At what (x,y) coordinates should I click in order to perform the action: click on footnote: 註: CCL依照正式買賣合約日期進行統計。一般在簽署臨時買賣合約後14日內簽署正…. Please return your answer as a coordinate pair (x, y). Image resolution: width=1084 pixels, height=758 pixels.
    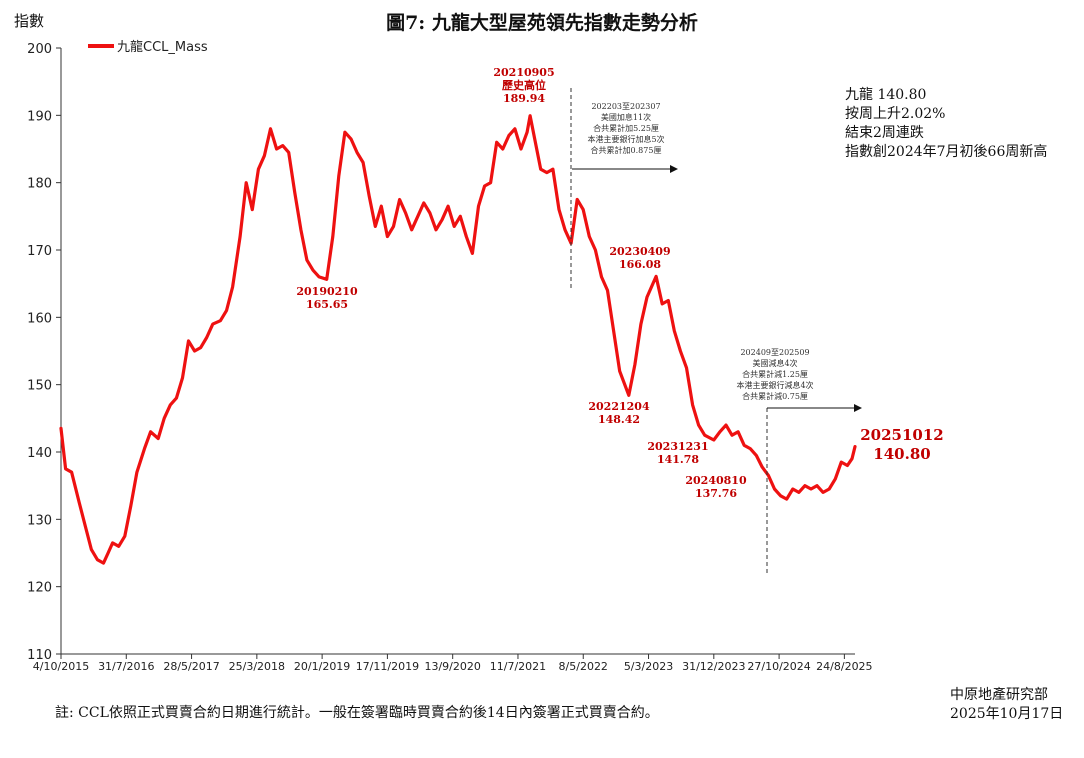
    Looking at the image, I should click on (357, 713).